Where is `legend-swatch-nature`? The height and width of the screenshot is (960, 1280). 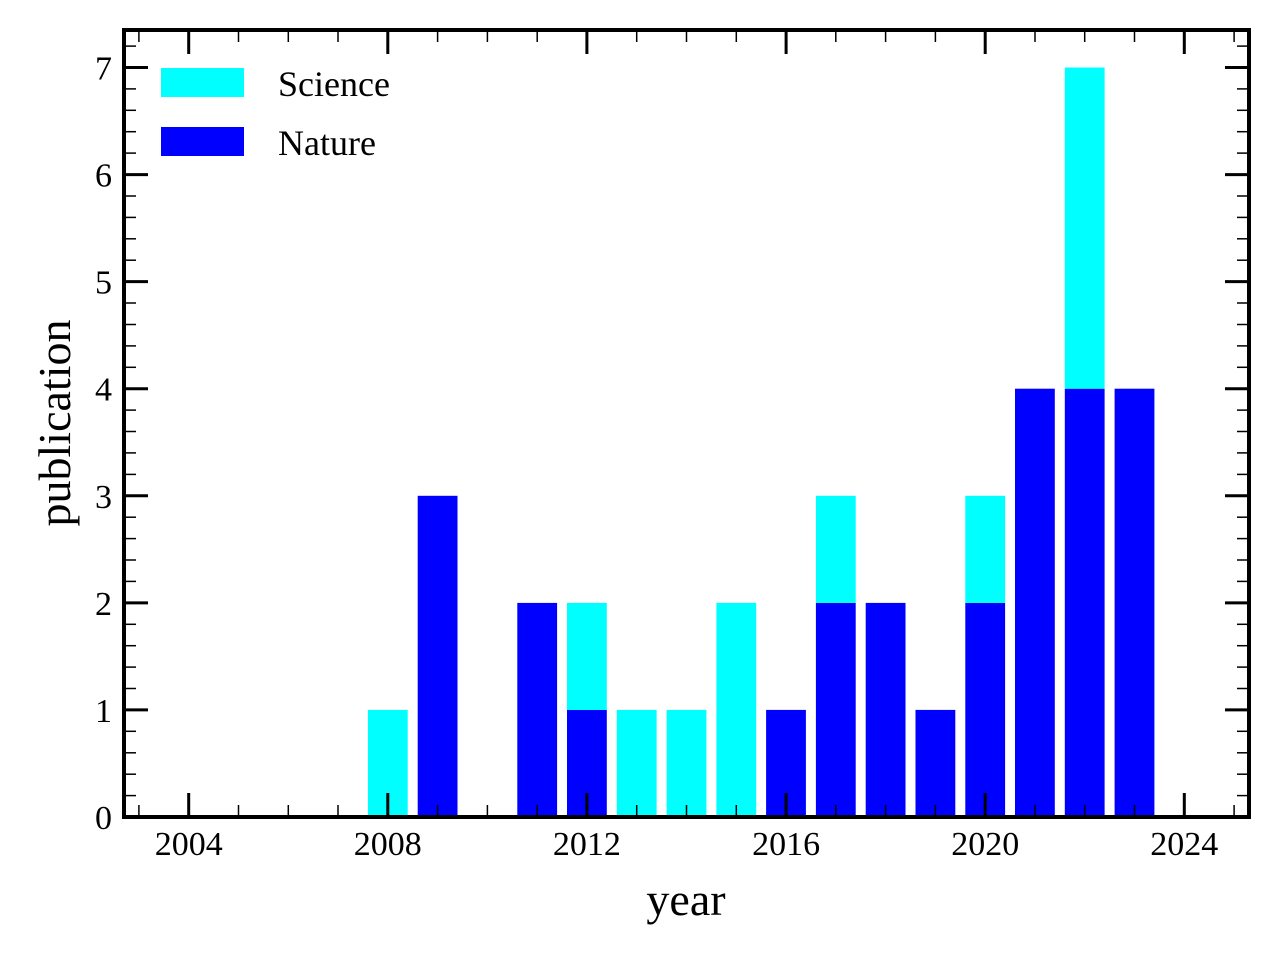 legend-swatch-nature is located at coordinates (202, 141).